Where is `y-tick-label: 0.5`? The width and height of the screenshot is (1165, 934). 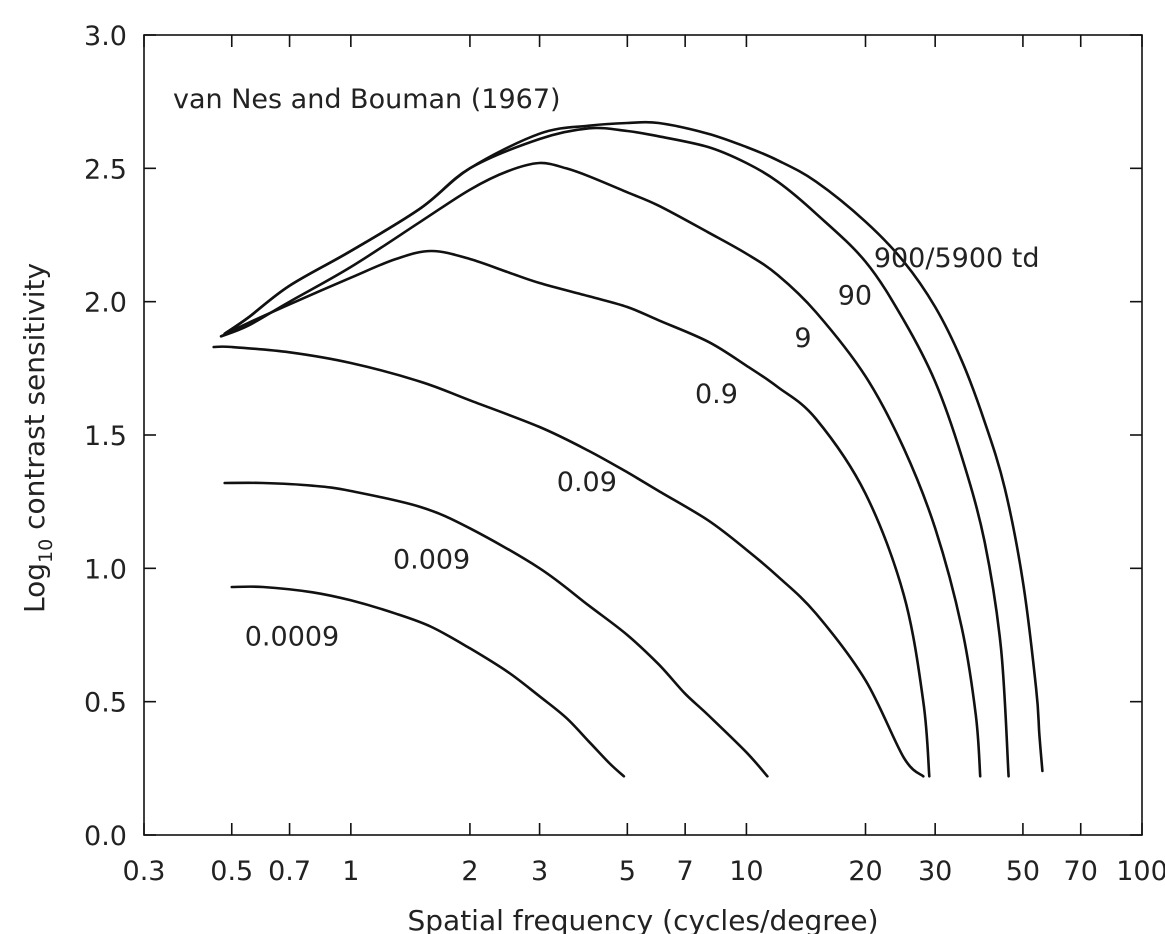 y-tick-label: 0.5 is located at coordinates (105, 703).